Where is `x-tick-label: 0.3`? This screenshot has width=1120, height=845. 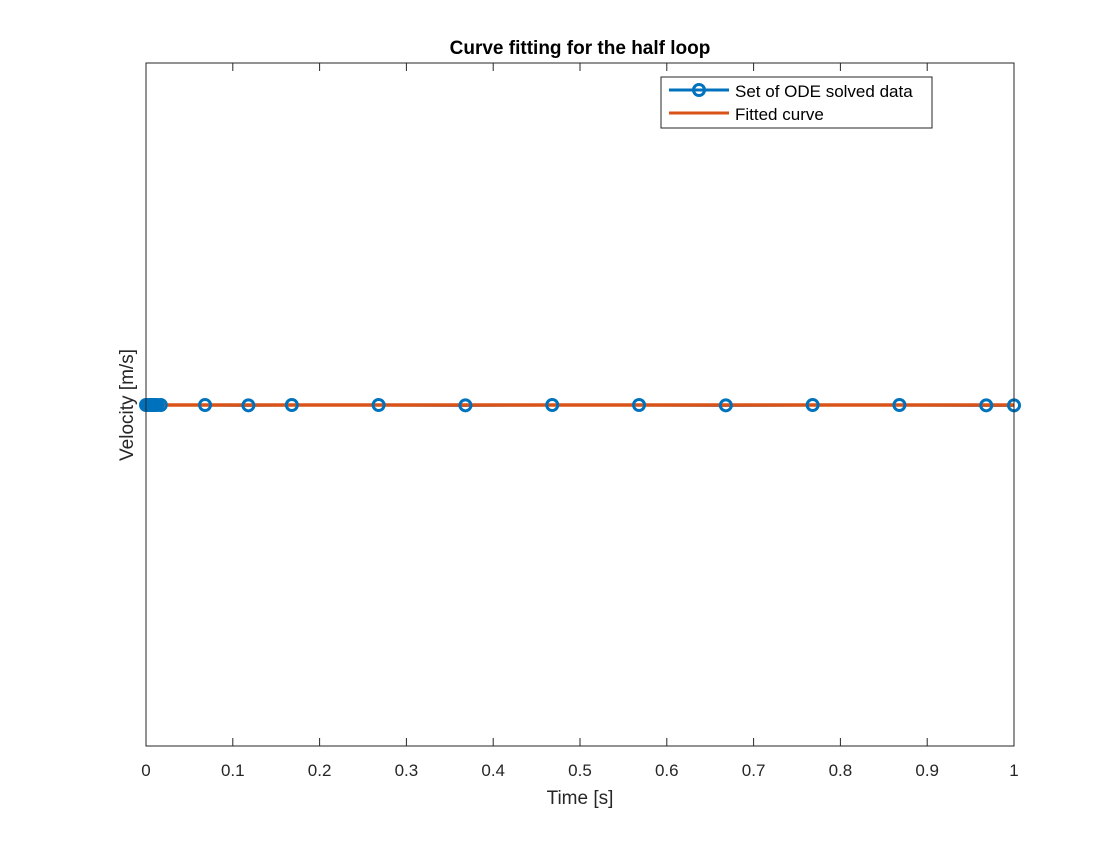 x-tick-label: 0.3 is located at coordinates (407, 770).